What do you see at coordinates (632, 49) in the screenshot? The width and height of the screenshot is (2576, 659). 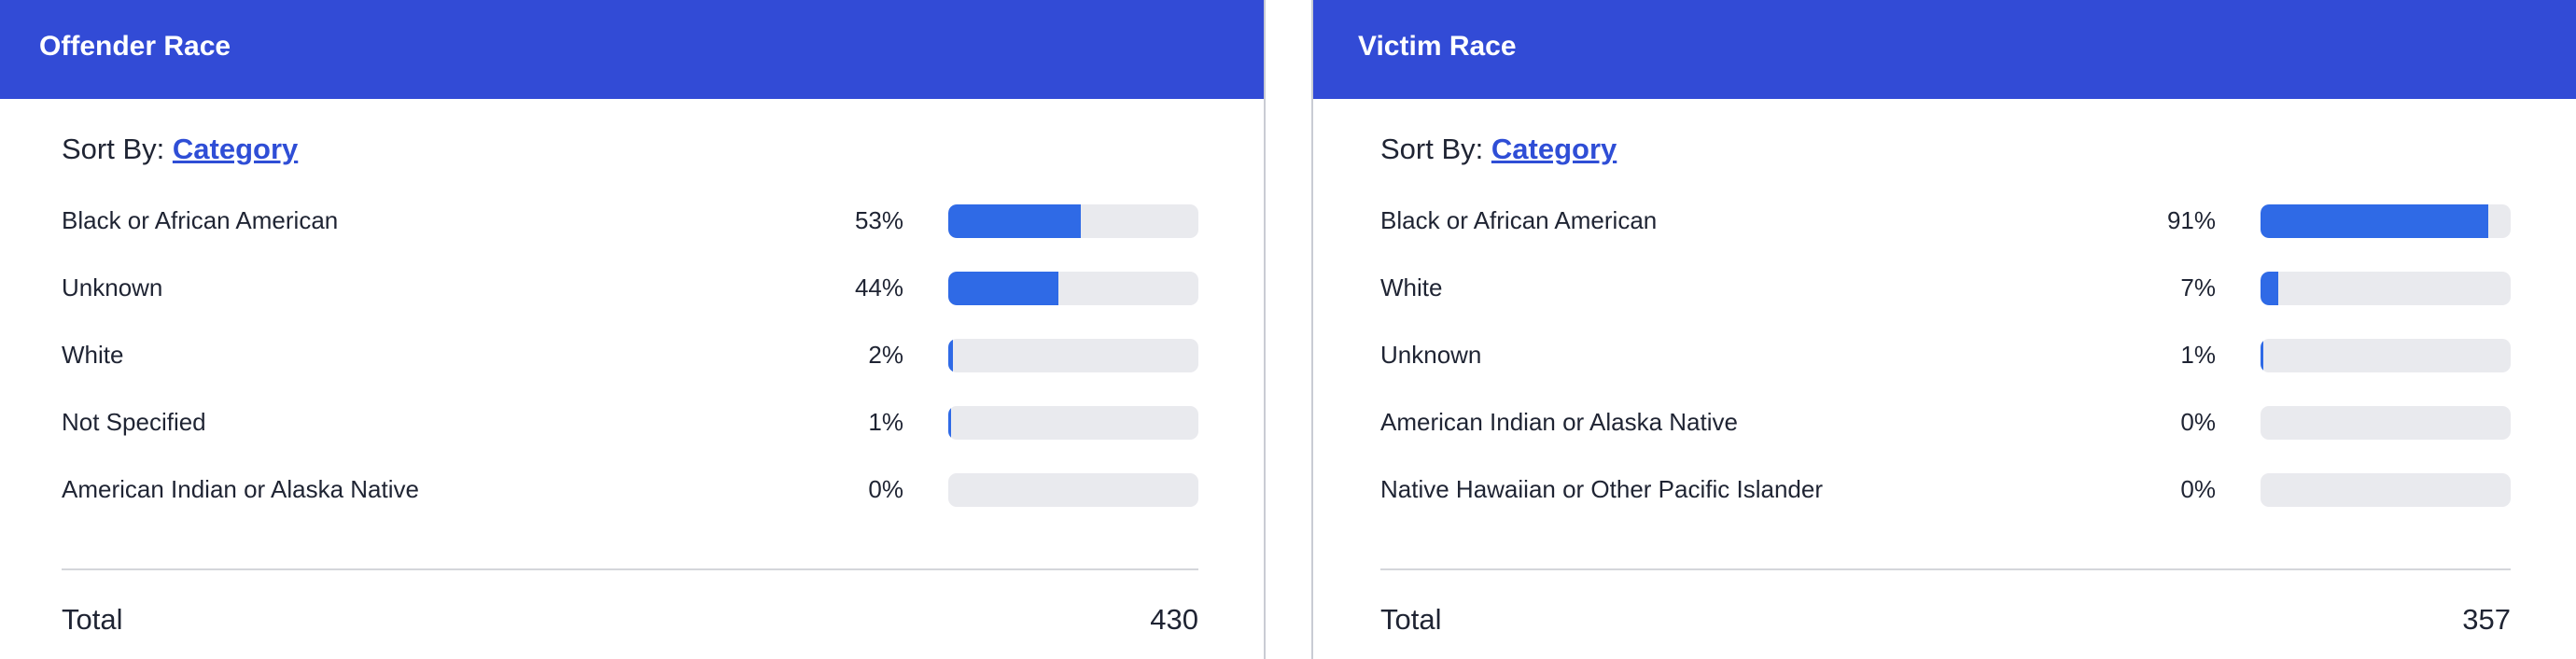 I see `panel-title: Offender Race` at bounding box center [632, 49].